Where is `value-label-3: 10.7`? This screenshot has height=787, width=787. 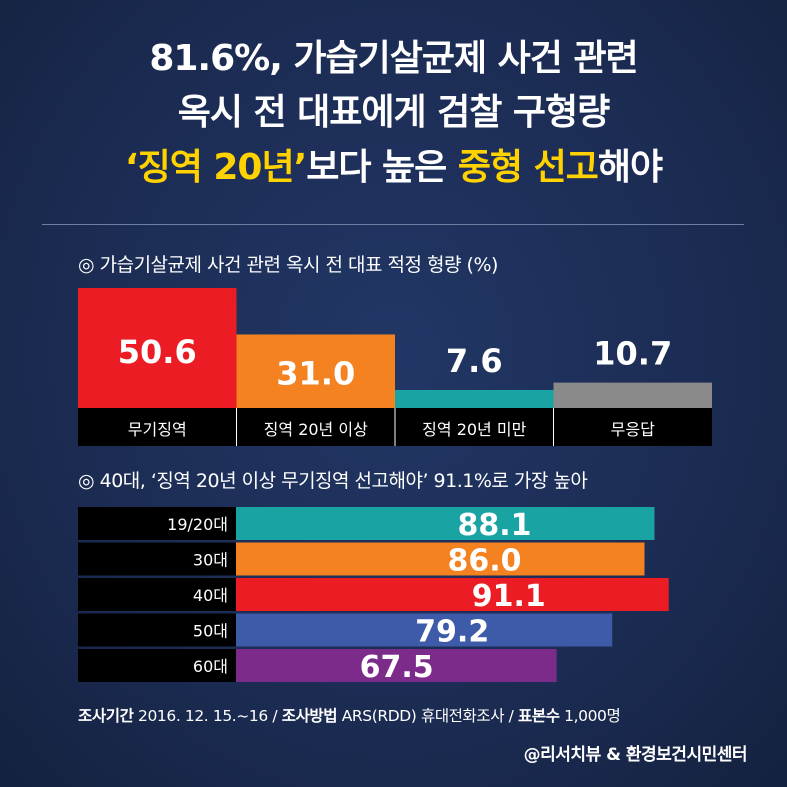 value-label-3: 10.7 is located at coordinates (632, 354).